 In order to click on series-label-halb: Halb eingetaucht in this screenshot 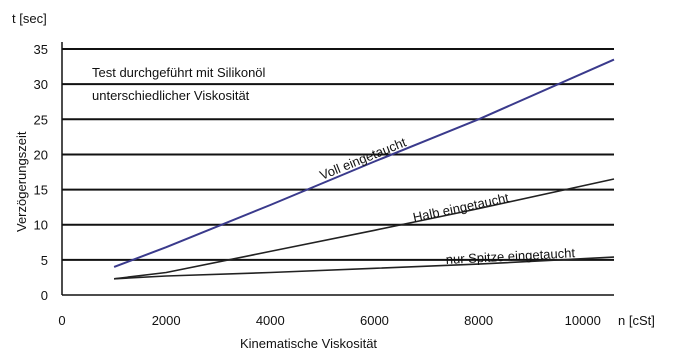, I will do `click(461, 207)`.